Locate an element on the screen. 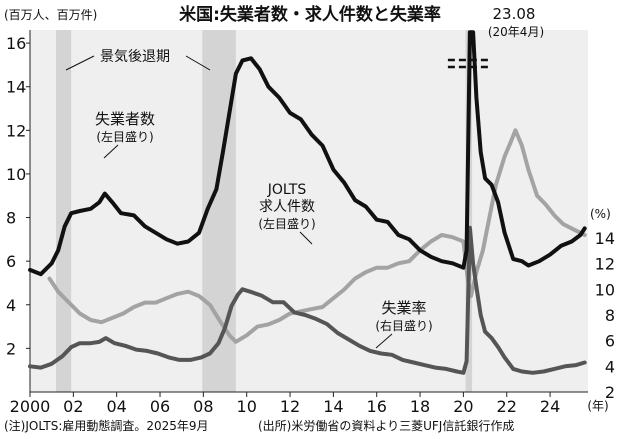 This screenshot has width=620, height=439. recession-label: 景気後退期 is located at coordinates (135, 57).